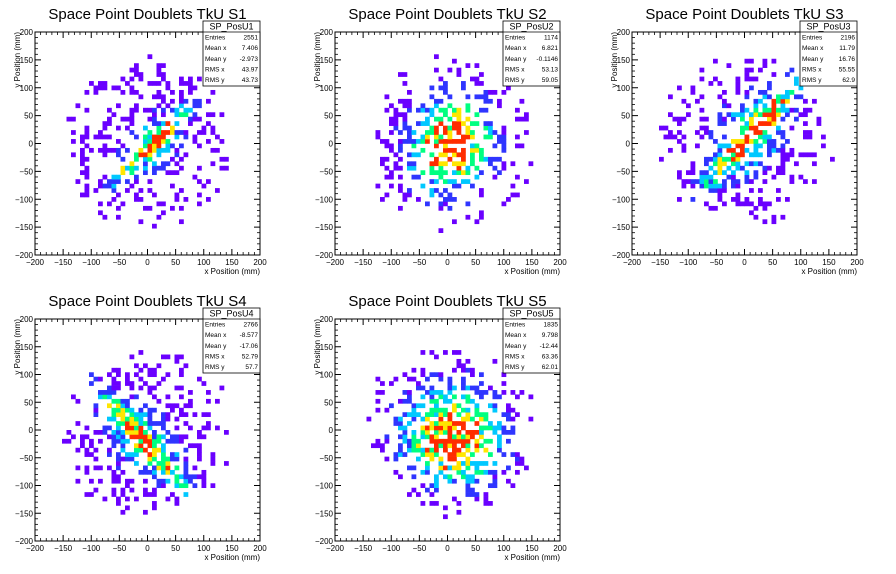 This screenshot has height=574, width=896. What do you see at coordinates (504, 548) in the screenshot?
I see `x-tick-label: 100` at bounding box center [504, 548].